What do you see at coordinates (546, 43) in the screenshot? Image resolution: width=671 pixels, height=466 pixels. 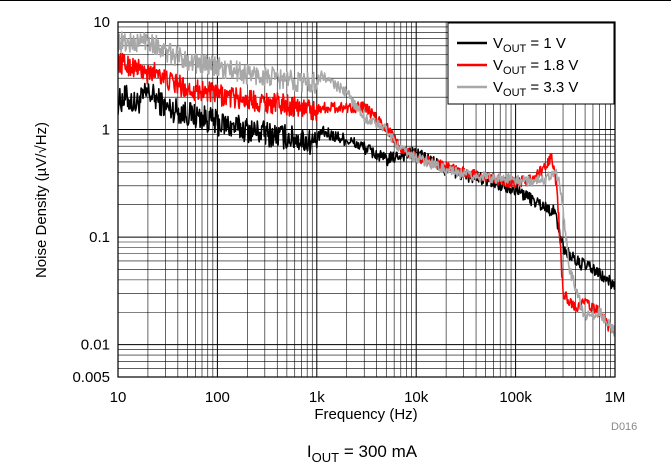 I see `legend-entry-rest: = 1 V` at bounding box center [546, 43].